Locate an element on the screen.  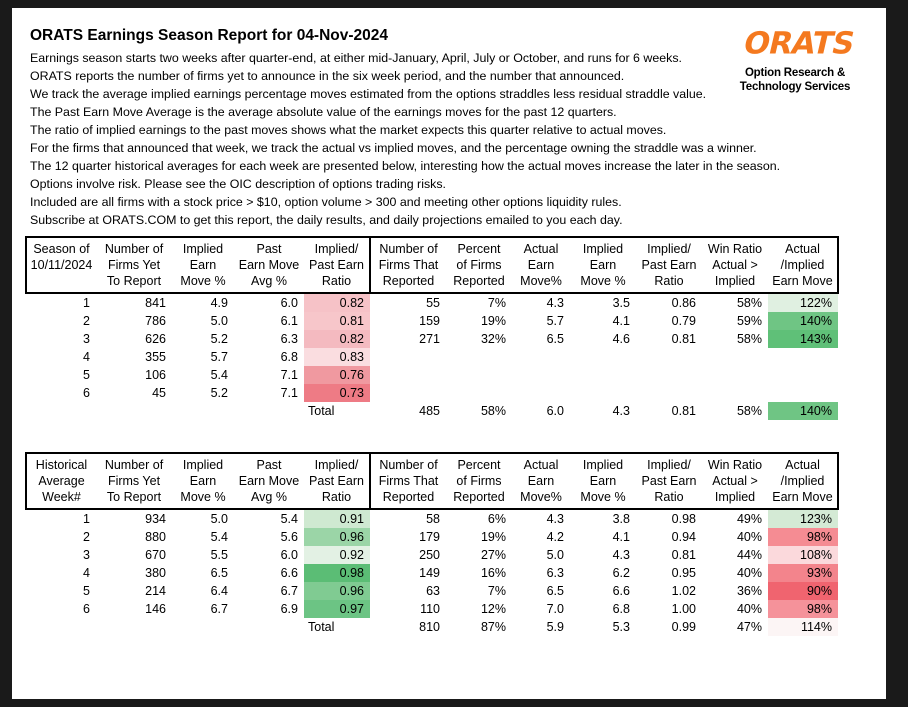
column-header-line: Reported is located at coordinates (408, 281).